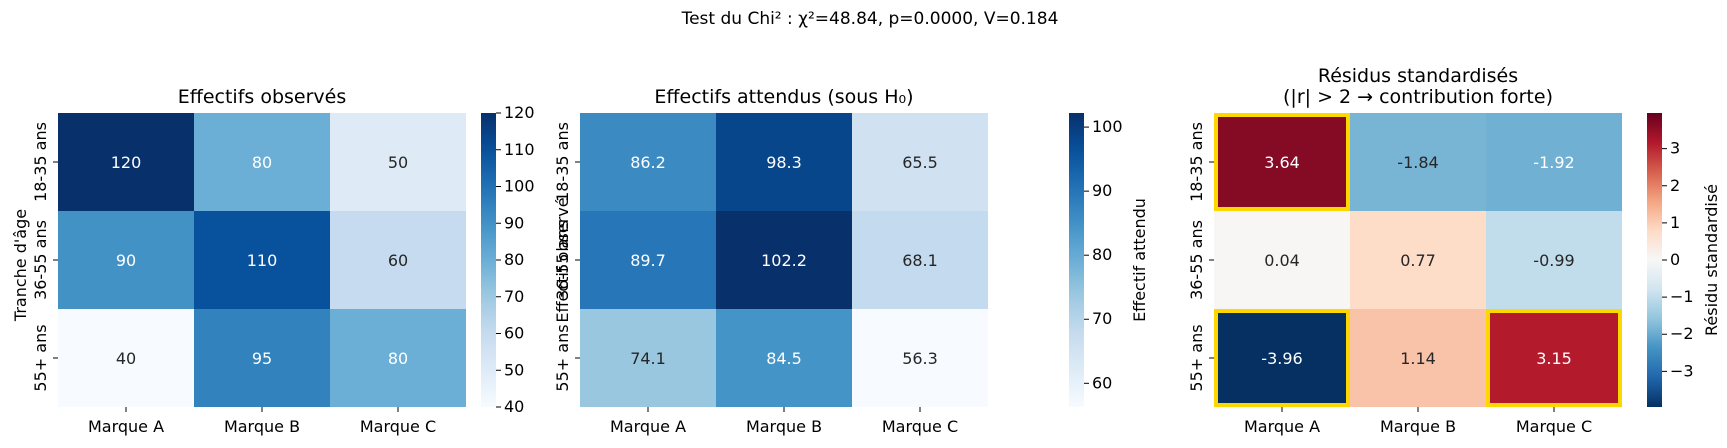 The height and width of the screenshot is (448, 1727). Describe the element at coordinates (1711, 260) in the screenshot. I see `colorbar-label: Résidu standardisé` at that location.